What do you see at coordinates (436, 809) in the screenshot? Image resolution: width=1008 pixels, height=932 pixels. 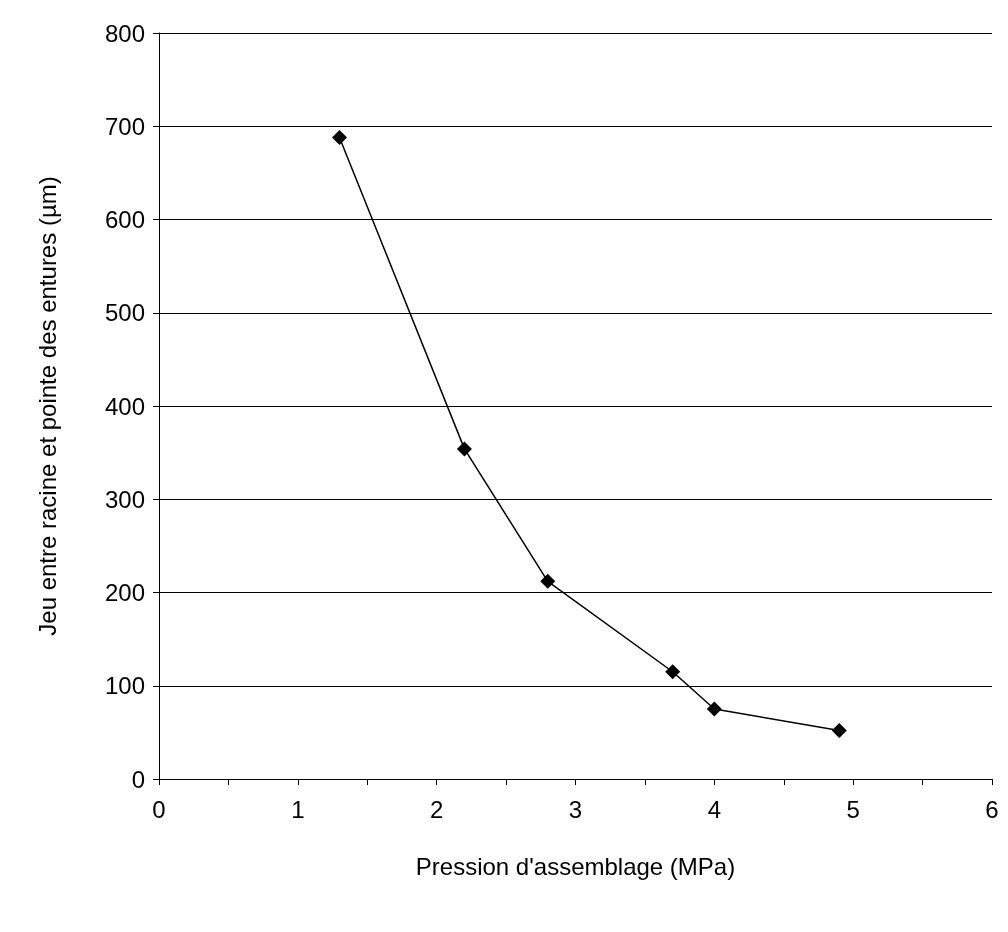 I see `x-tick-label: 2` at bounding box center [436, 809].